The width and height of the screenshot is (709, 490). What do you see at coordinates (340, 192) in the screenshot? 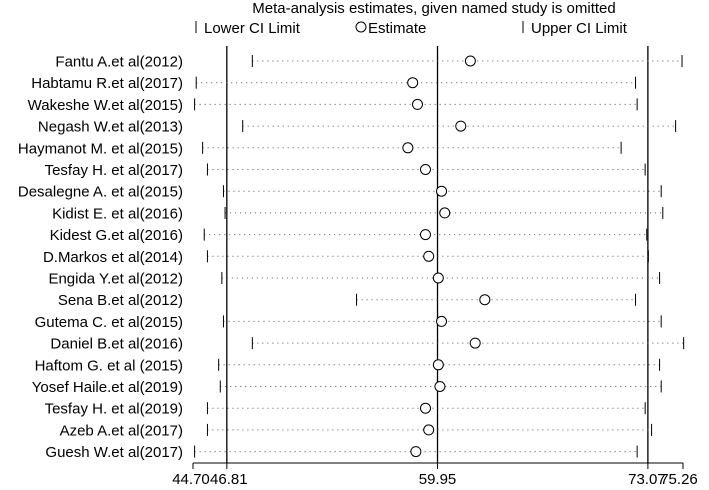
I see `study-row: Desalegne A. et al(2015)` at bounding box center [340, 192].